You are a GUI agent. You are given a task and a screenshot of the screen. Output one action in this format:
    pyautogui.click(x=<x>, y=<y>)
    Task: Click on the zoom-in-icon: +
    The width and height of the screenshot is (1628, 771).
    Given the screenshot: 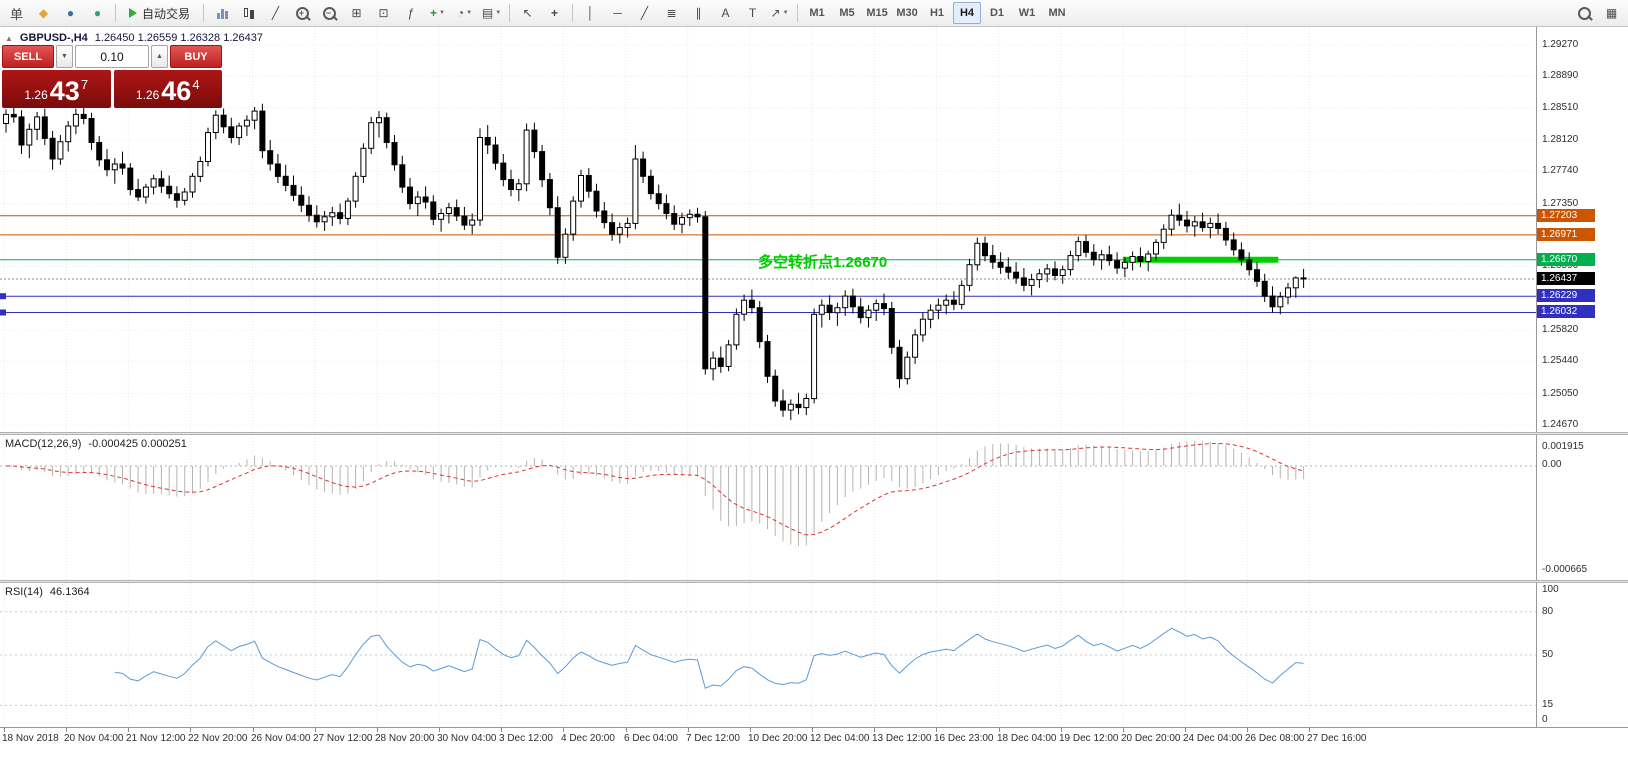 What is the action you would take?
    pyautogui.click(x=302, y=13)
    